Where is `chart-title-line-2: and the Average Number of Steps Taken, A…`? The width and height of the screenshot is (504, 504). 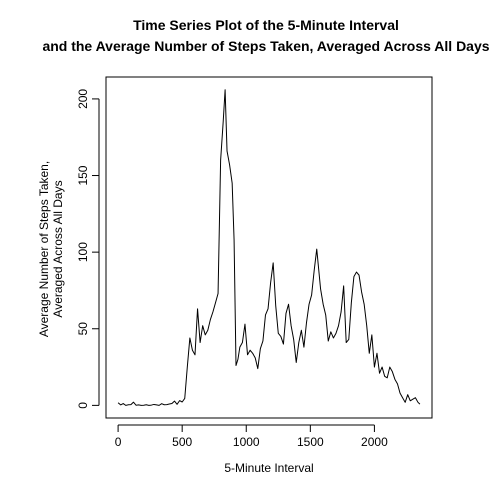 chart-title-line-2: and the Average Number of Steps Taken, A… is located at coordinates (265, 46).